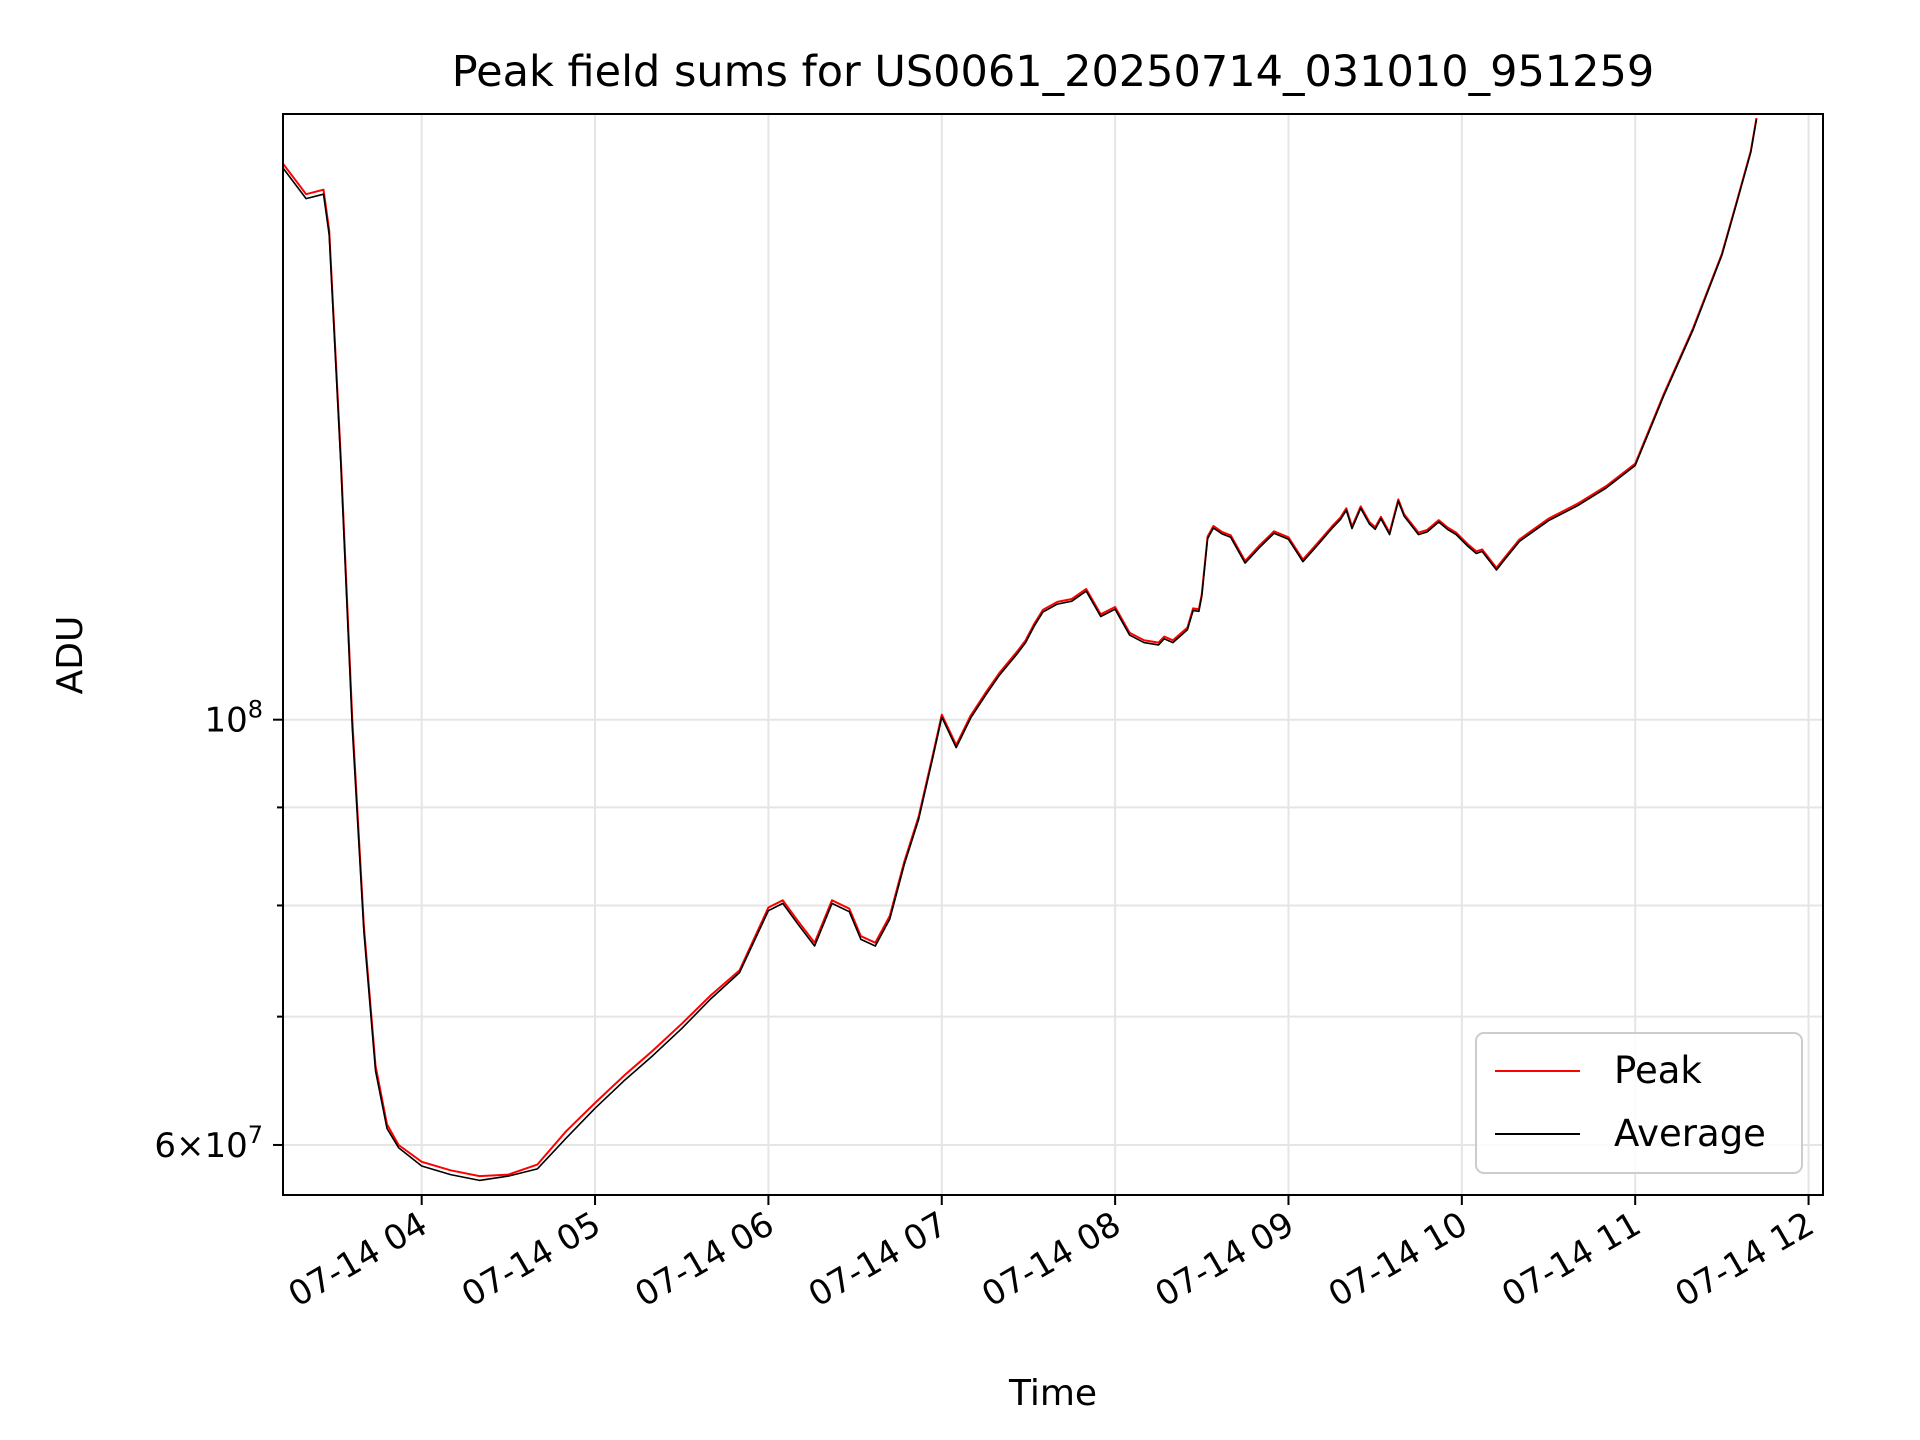 This screenshot has width=1920, height=1440. I want to click on y-axis-title: ADU, so click(70, 655).